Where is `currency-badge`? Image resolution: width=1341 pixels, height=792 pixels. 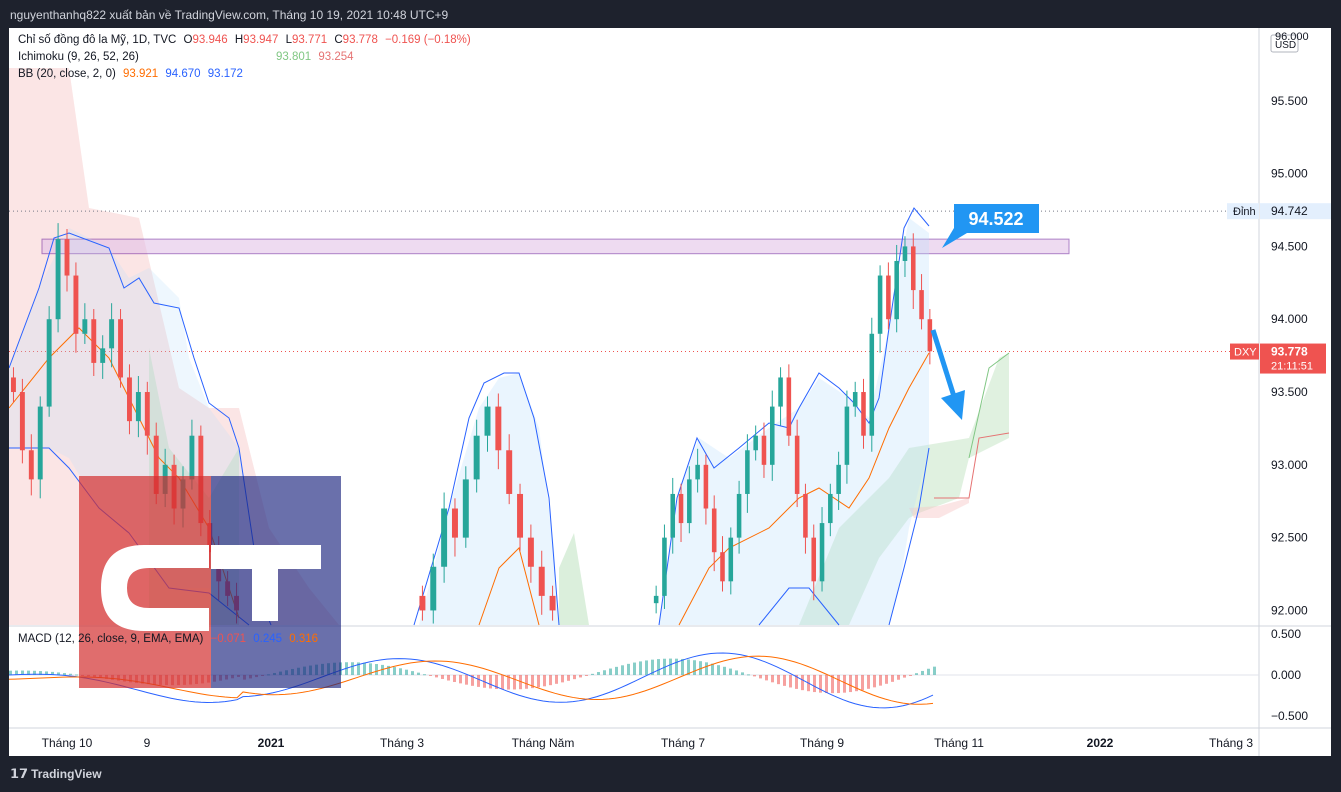 currency-badge is located at coordinates (1284, 43).